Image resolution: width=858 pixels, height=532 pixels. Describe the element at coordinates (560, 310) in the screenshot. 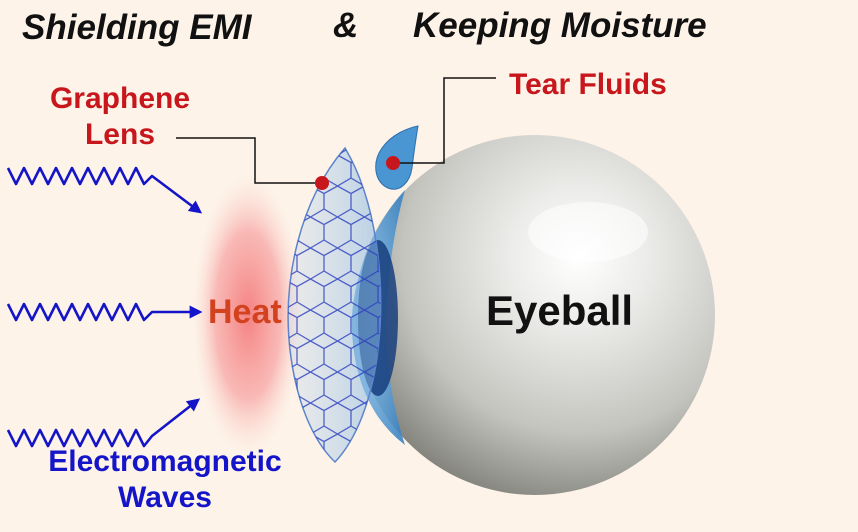

I see `eyeball-label: Eyeball` at that location.